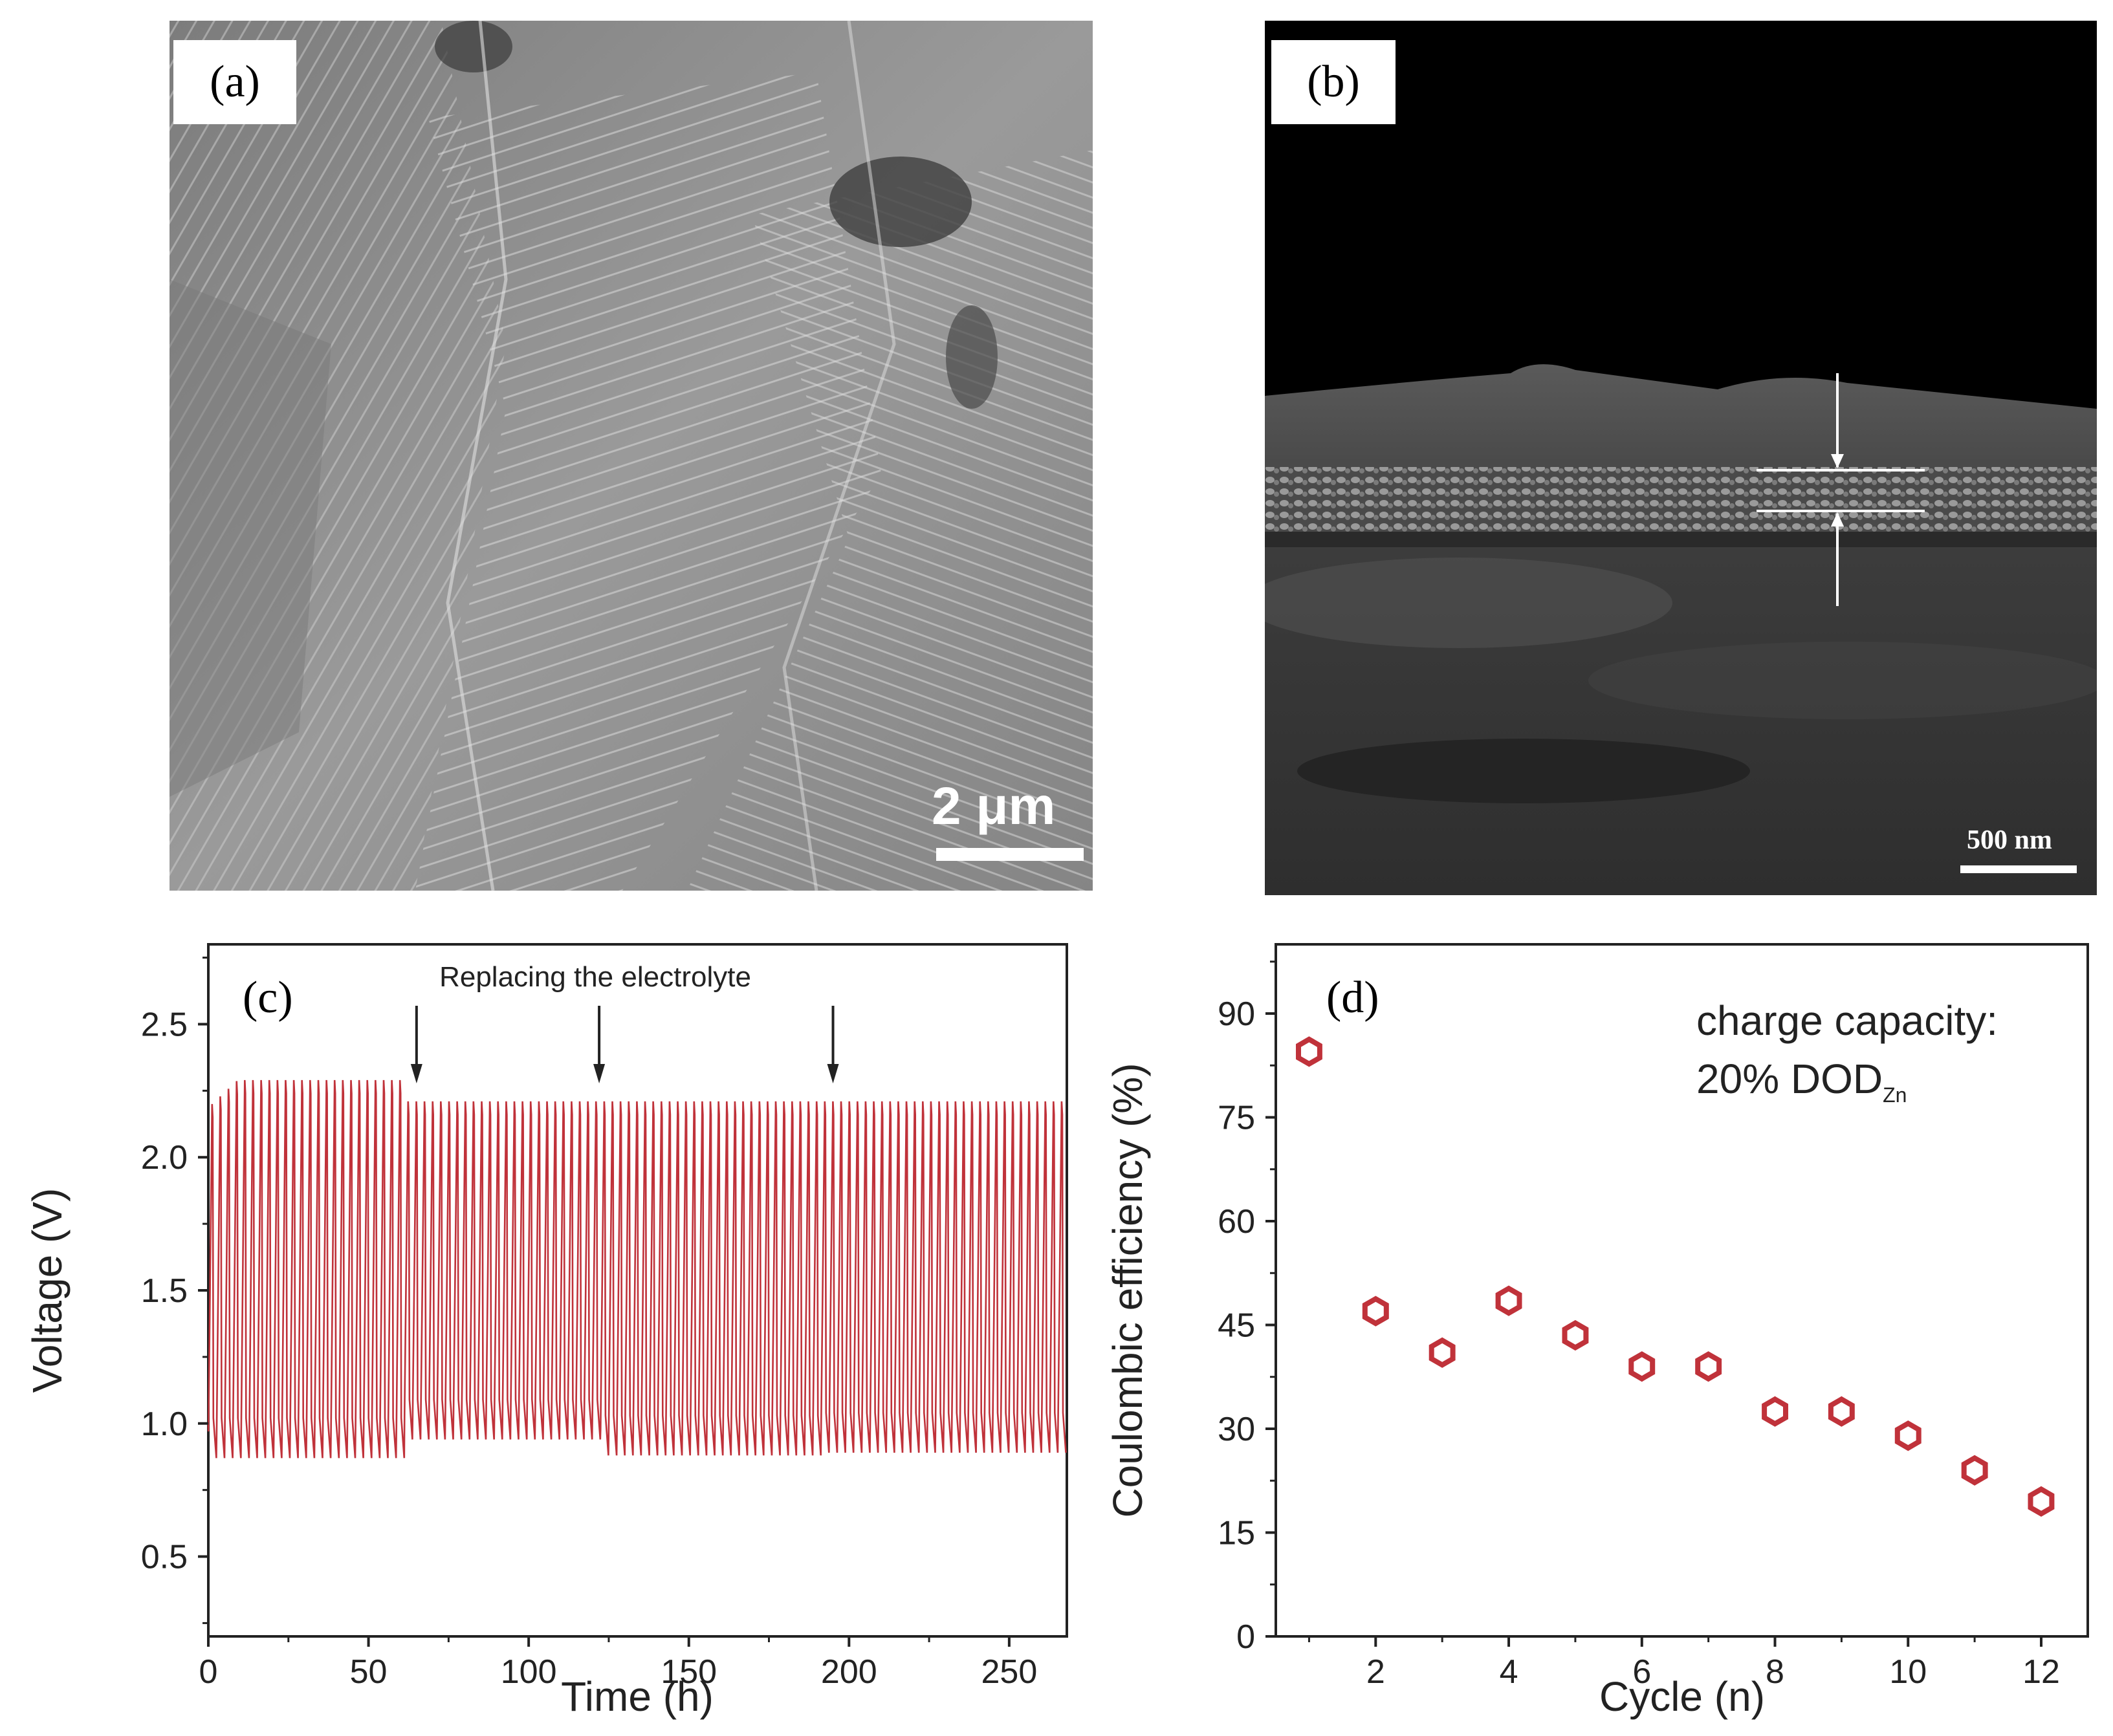 This screenshot has height=1736, width=2113. I want to click on y-axis-label: Coulombic efficiency (%), so click(1127, 1290).